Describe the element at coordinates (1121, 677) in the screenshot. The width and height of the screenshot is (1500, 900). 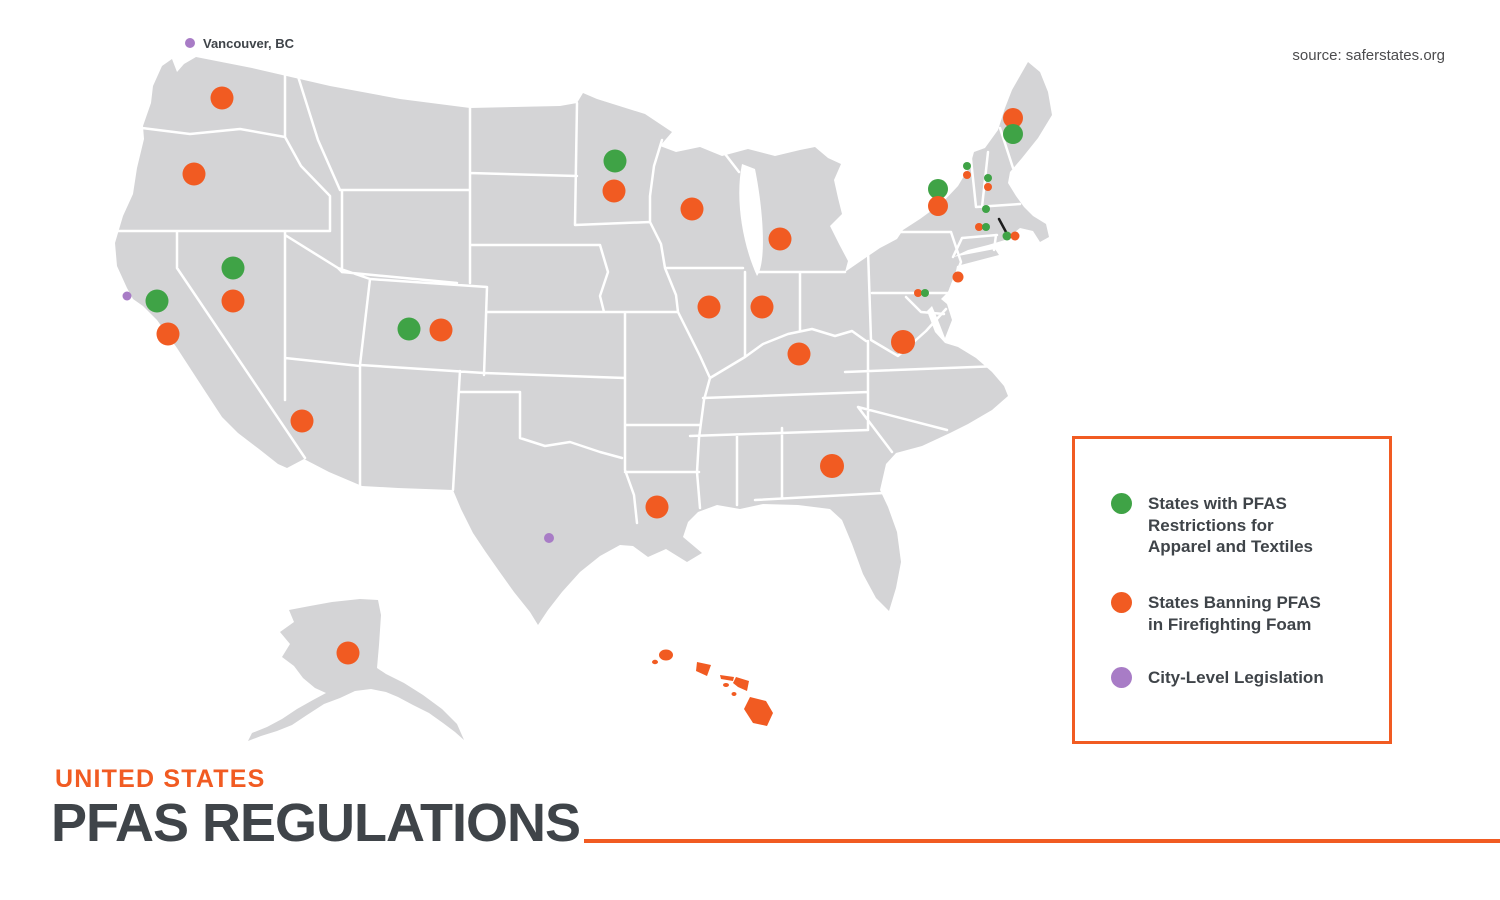
I see `city-legend-dot` at that location.